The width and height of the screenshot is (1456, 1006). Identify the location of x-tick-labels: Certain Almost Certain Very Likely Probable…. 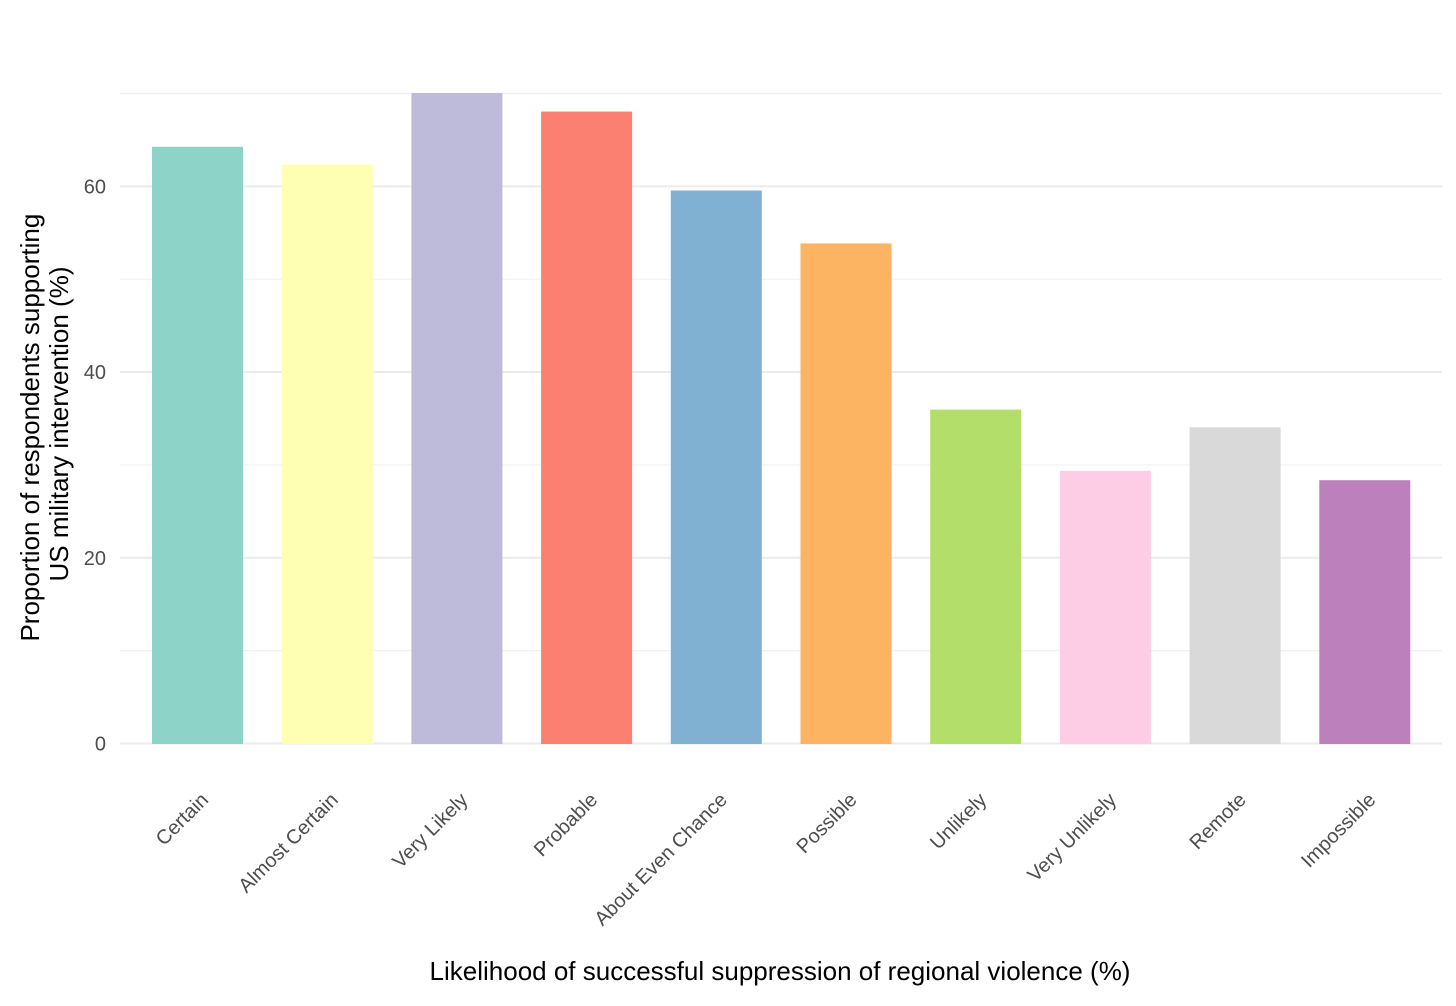
(766, 859).